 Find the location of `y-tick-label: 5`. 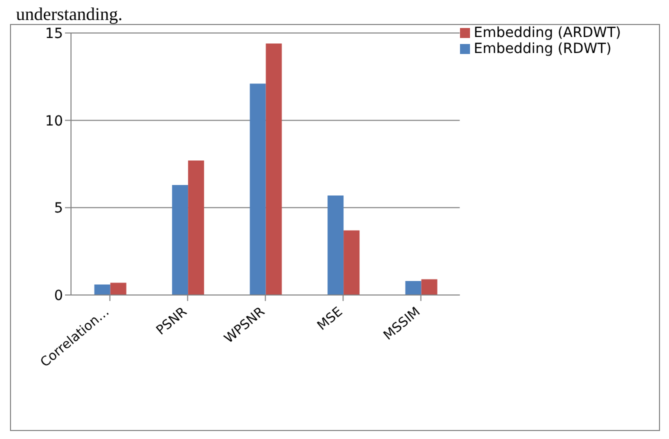

y-tick-label: 5 is located at coordinates (58, 208).